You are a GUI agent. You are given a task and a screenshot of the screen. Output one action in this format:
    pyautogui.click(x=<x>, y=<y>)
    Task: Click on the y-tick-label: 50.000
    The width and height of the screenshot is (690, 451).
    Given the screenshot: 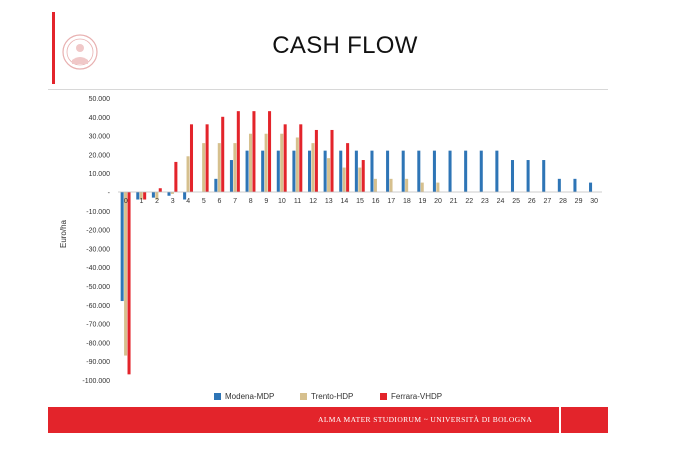 What is the action you would take?
    pyautogui.click(x=100, y=99)
    